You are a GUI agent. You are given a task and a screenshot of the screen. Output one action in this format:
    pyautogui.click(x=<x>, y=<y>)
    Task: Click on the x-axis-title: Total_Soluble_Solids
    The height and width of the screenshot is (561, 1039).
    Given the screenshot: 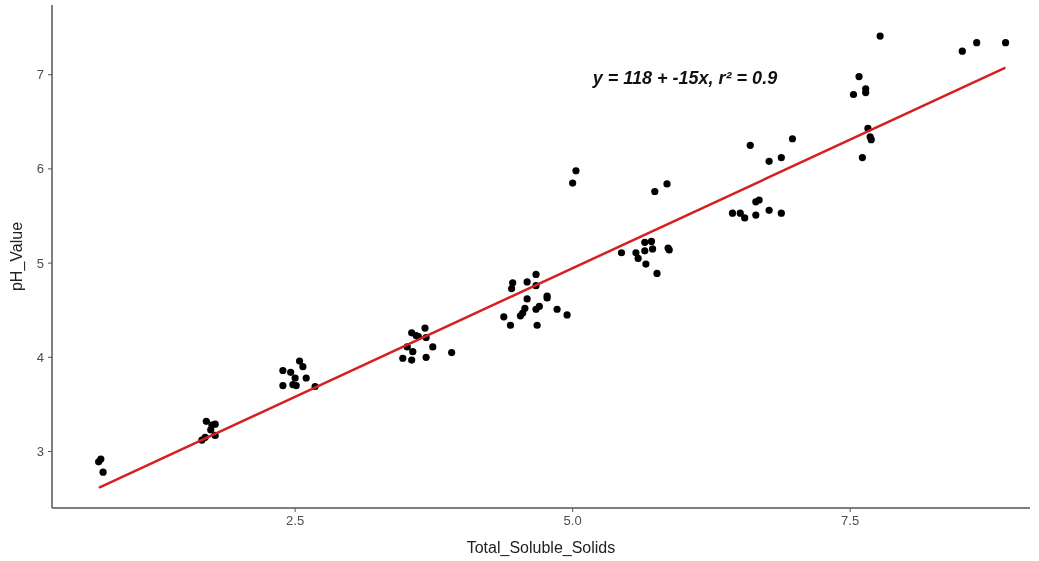 What is the action you would take?
    pyautogui.click(x=541, y=548)
    